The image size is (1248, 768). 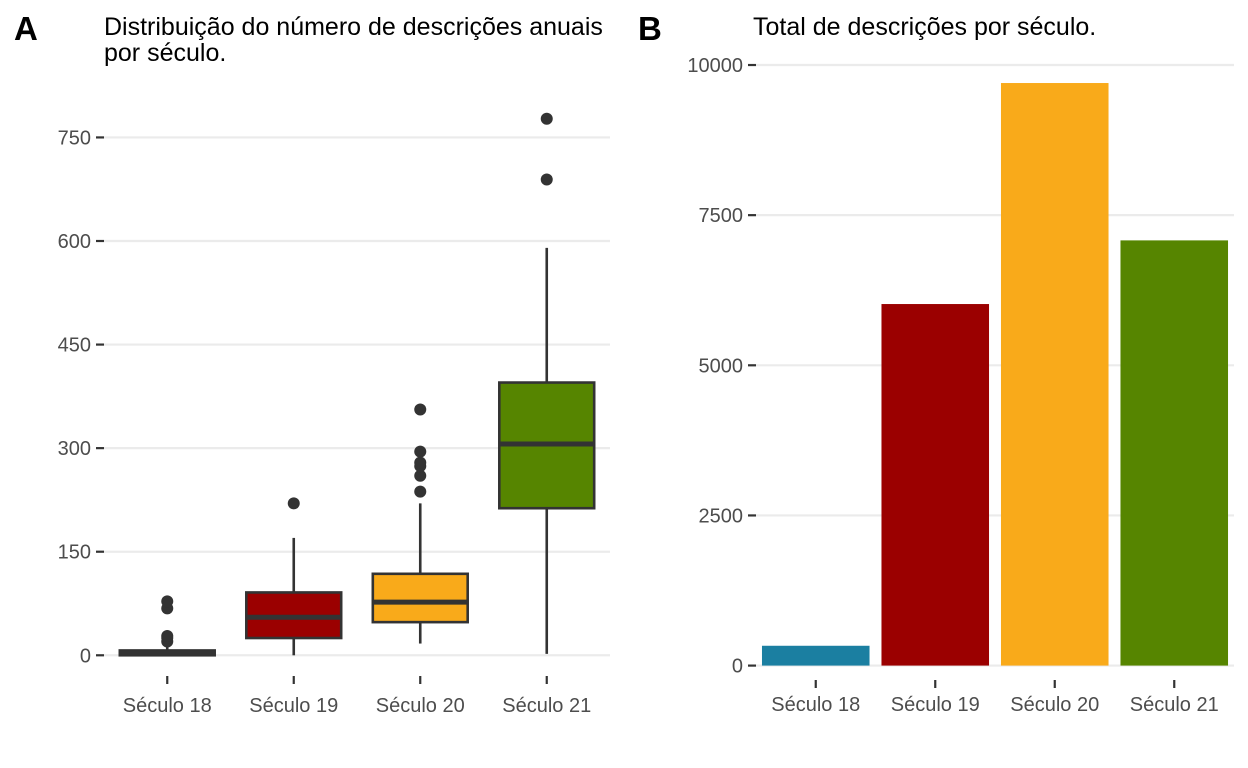 What do you see at coordinates (294, 576) in the screenshot?
I see `box-século-19` at bounding box center [294, 576].